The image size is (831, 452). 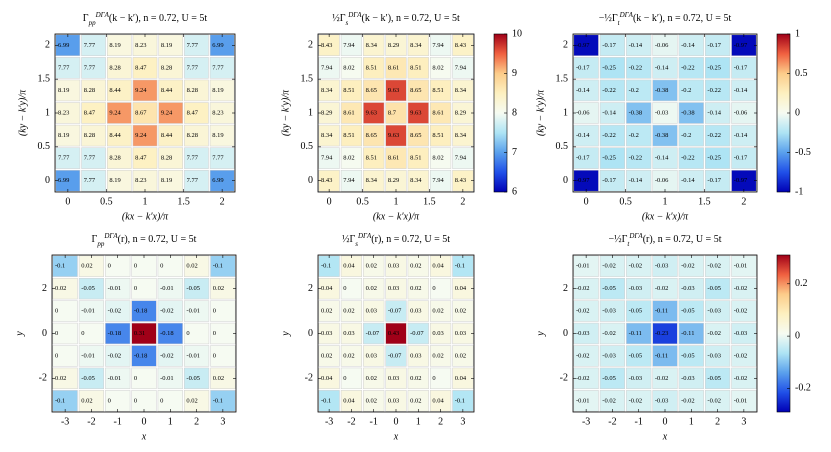 I want to click on title-sub: pp, so click(x=100, y=244).